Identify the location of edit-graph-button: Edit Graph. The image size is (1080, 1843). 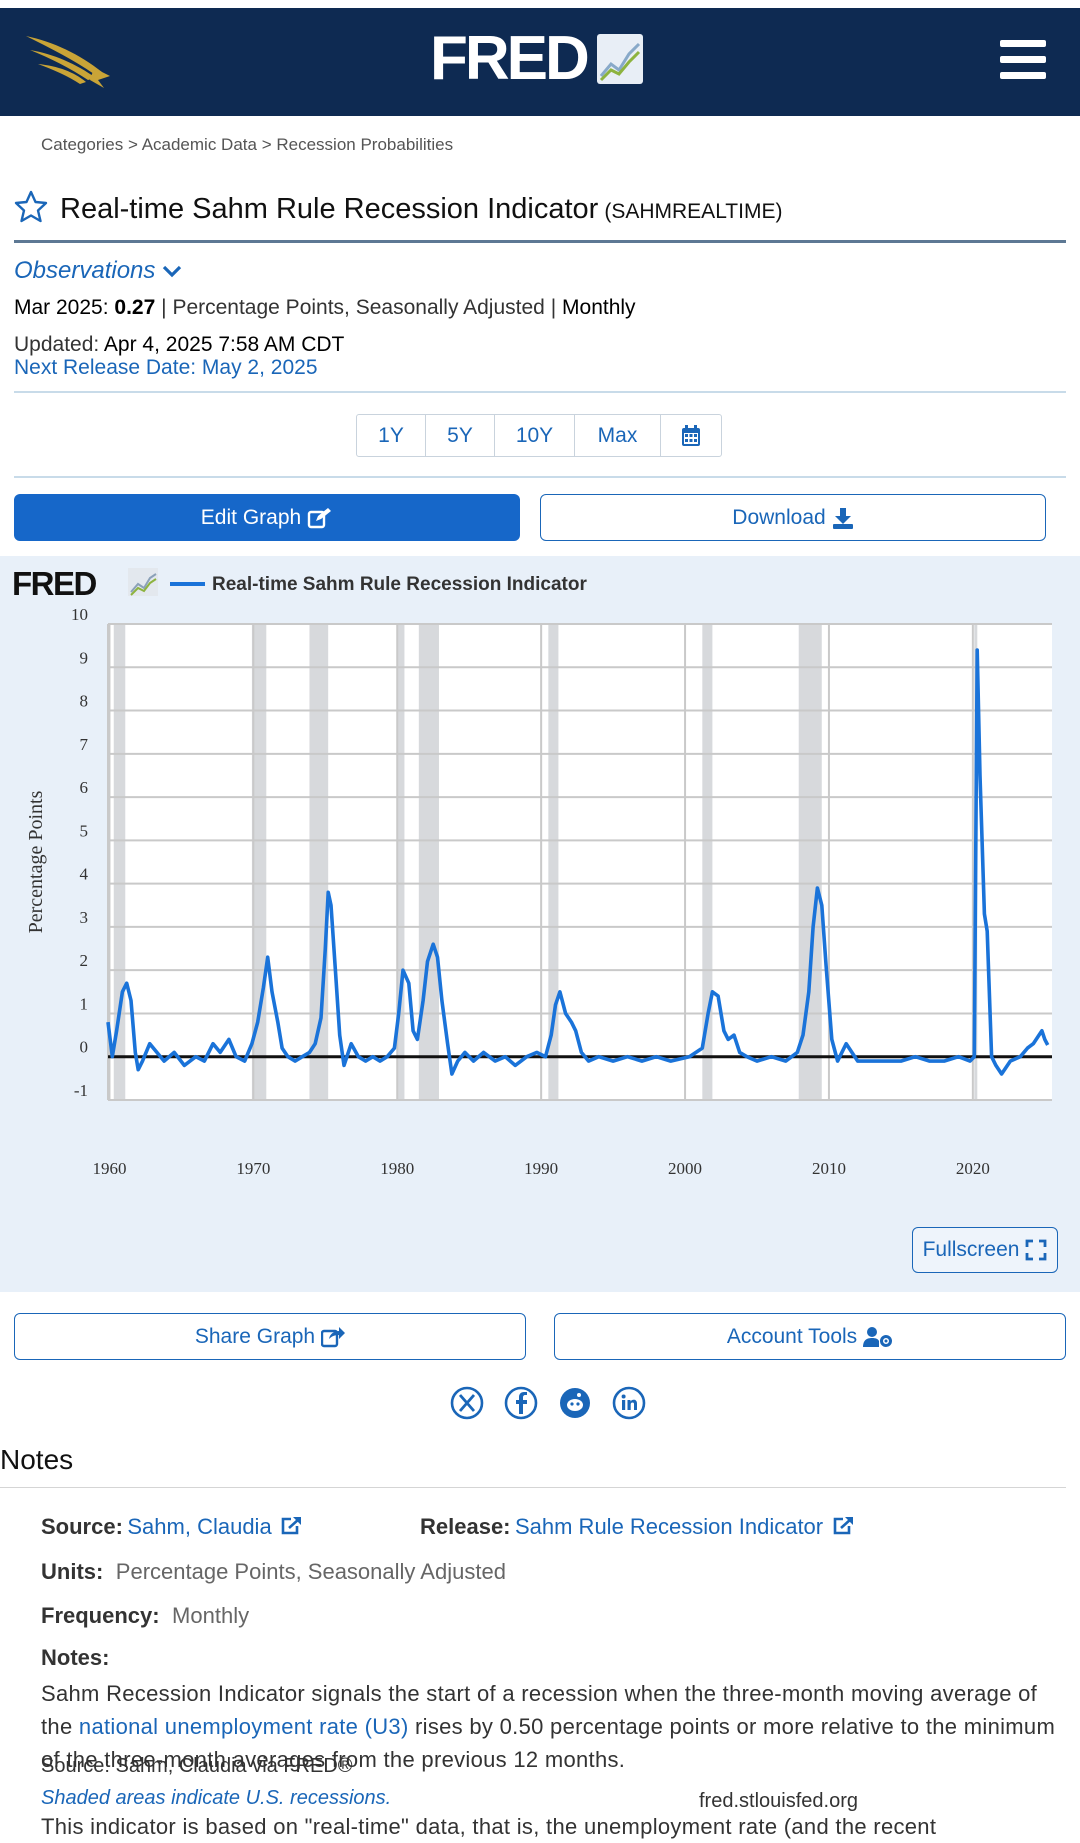
(267, 517).